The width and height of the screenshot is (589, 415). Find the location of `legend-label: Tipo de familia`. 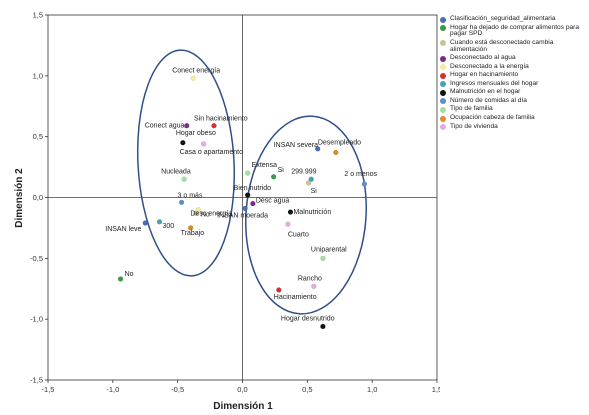

legend-label: Tipo de familia is located at coordinates (471, 109).